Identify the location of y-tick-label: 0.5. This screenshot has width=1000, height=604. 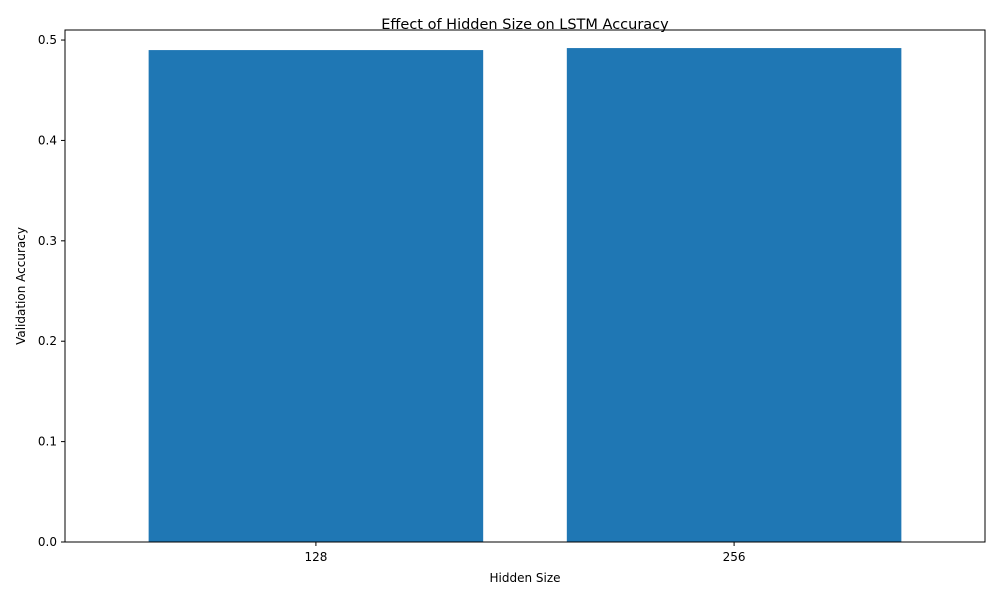
(47, 40).